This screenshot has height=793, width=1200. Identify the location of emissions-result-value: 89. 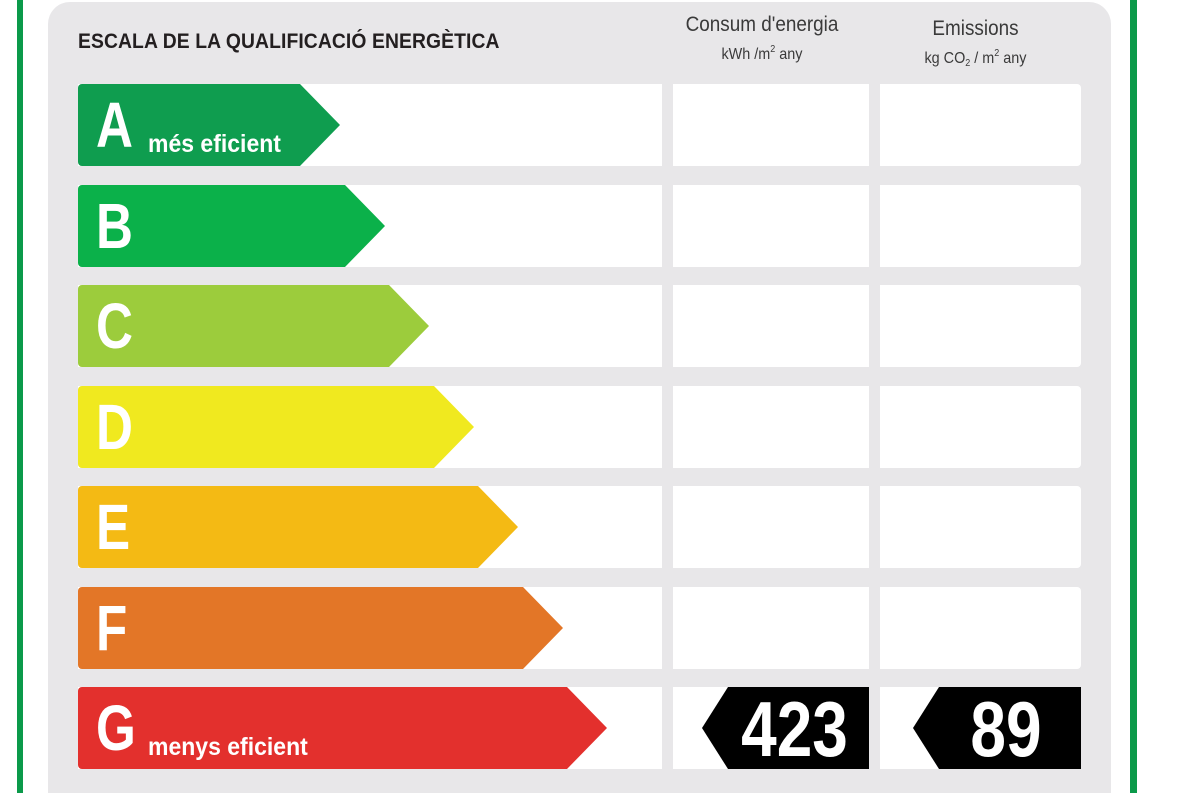
(1006, 729).